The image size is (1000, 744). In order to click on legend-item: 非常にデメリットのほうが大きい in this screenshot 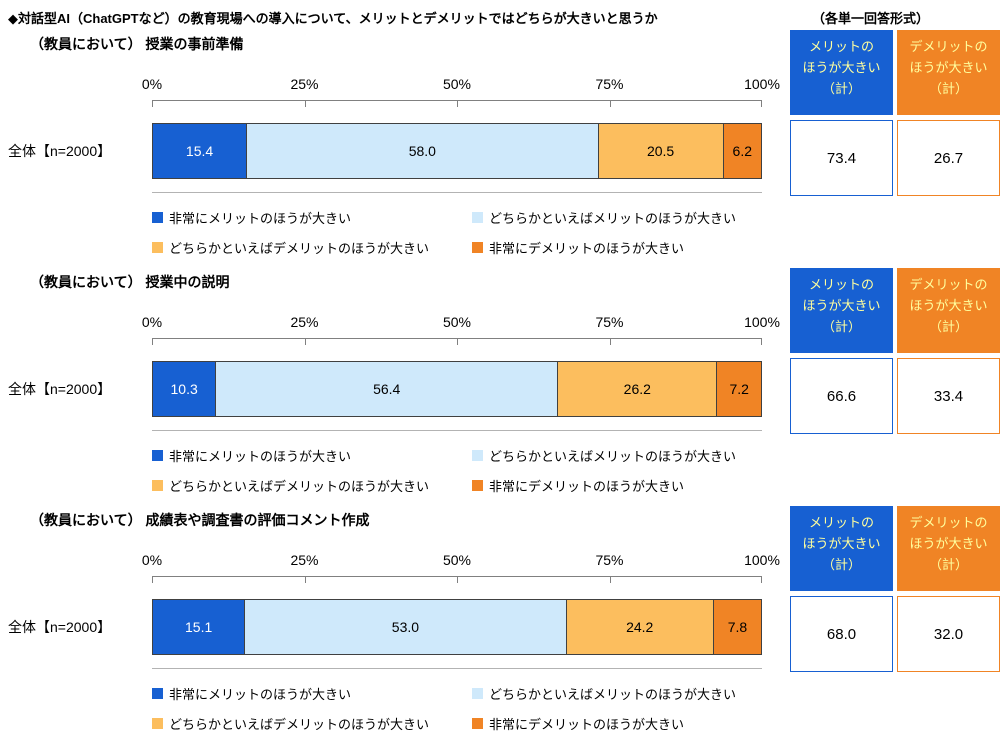, I will do `click(578, 247)`.